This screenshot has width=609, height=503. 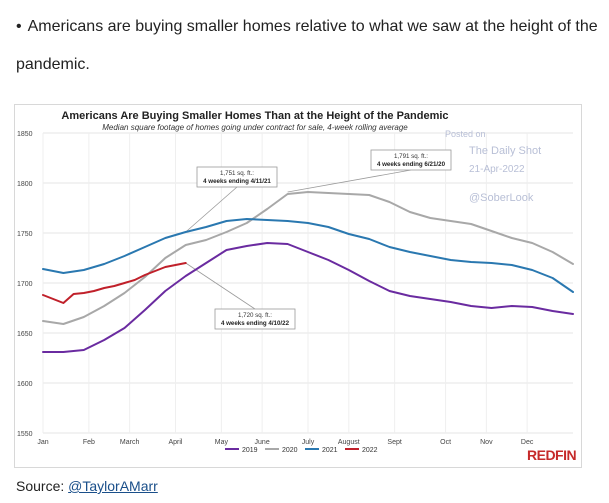 I want to click on x-tick-label: August, so click(x=349, y=442).